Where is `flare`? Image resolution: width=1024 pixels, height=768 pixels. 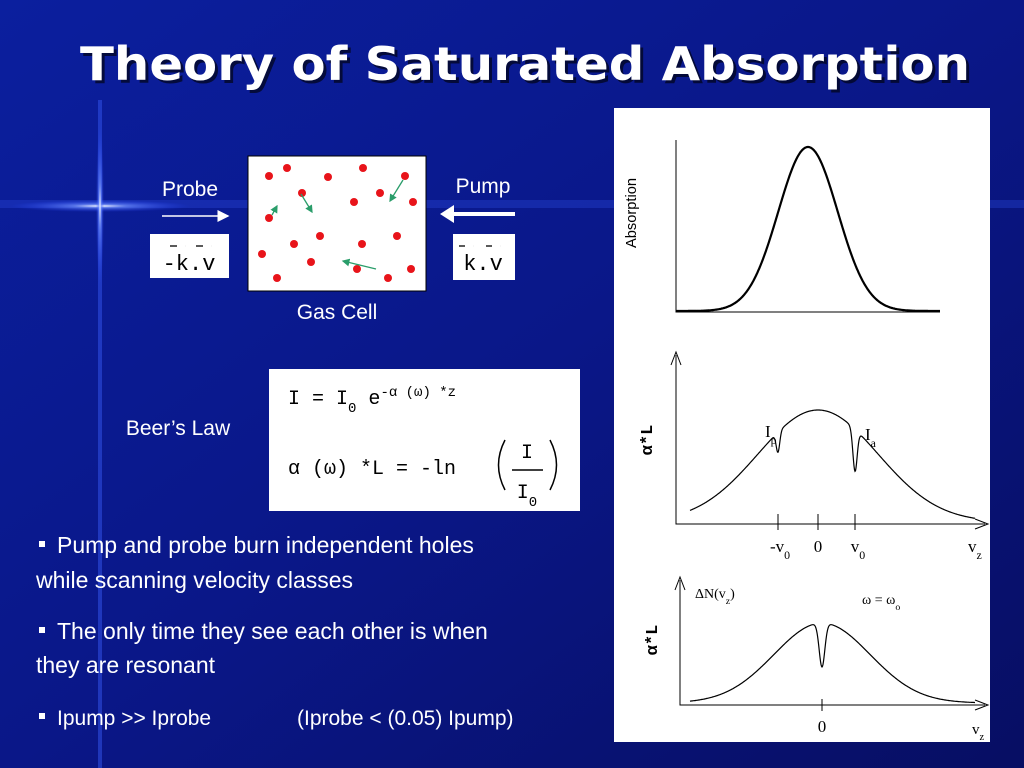
flare is located at coordinates (100, 206).